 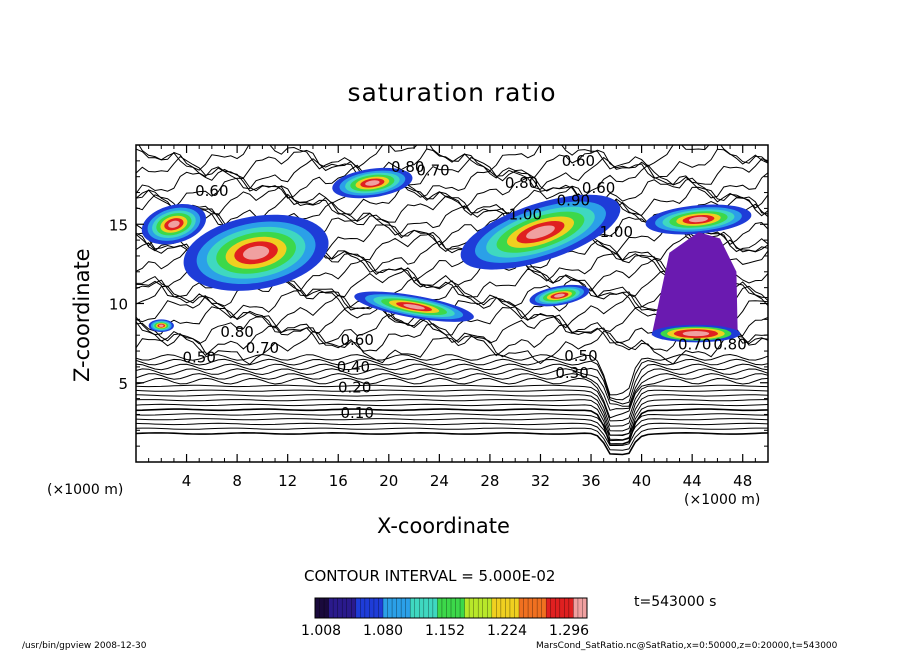 I want to click on contour-label-1: 0.80, so click(x=407, y=167).